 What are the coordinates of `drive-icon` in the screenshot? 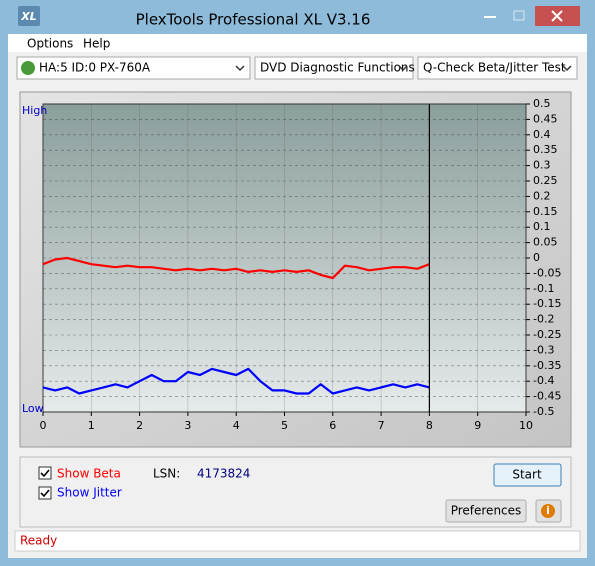 It's located at (28, 68).